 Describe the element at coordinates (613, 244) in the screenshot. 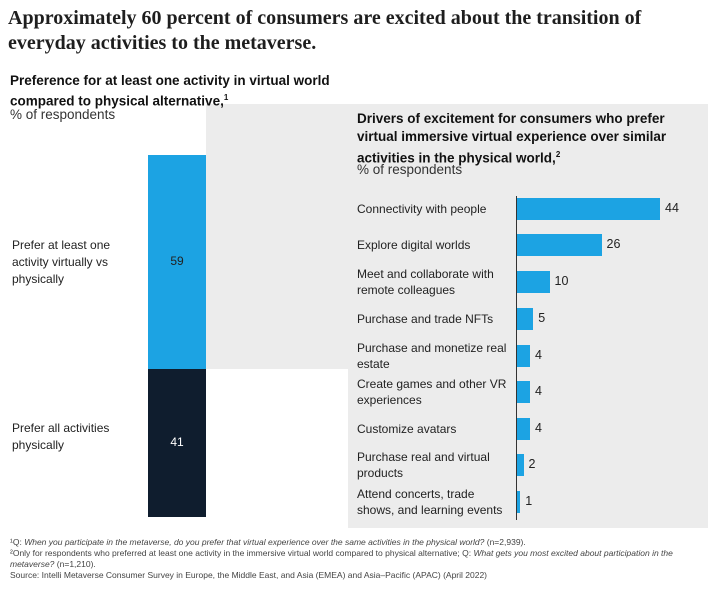

I see `bar-value-label: 26` at that location.